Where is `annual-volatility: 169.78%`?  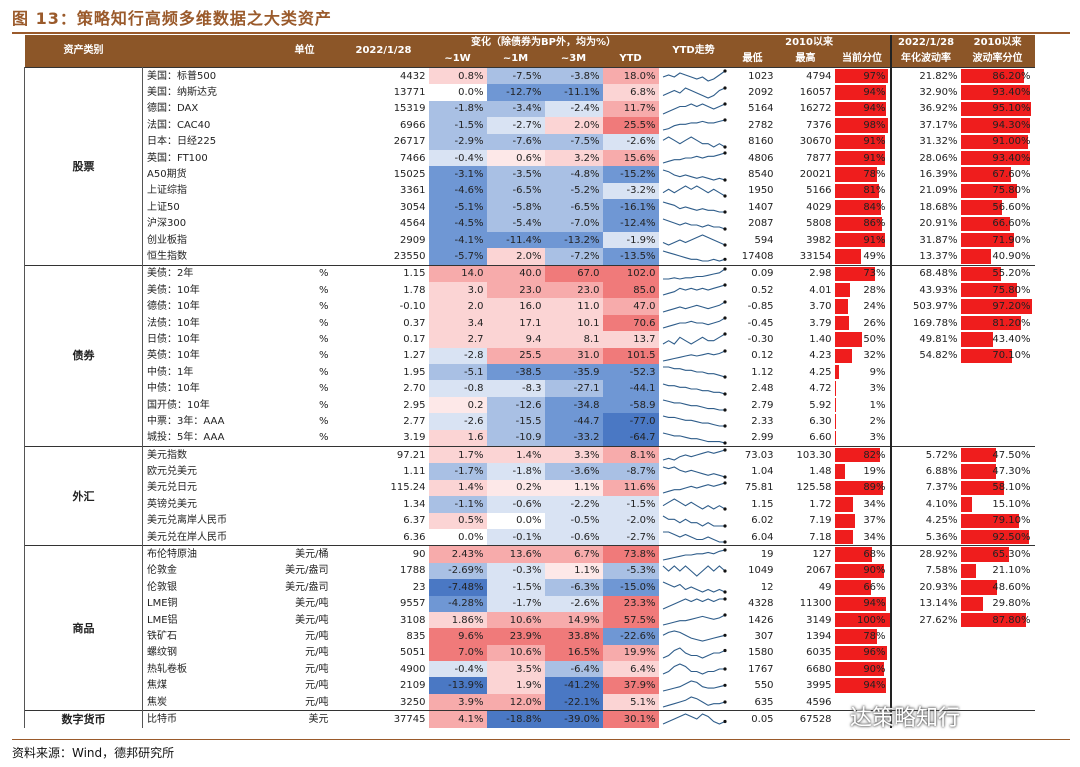 annual-volatility: 169.78% is located at coordinates (925, 323).